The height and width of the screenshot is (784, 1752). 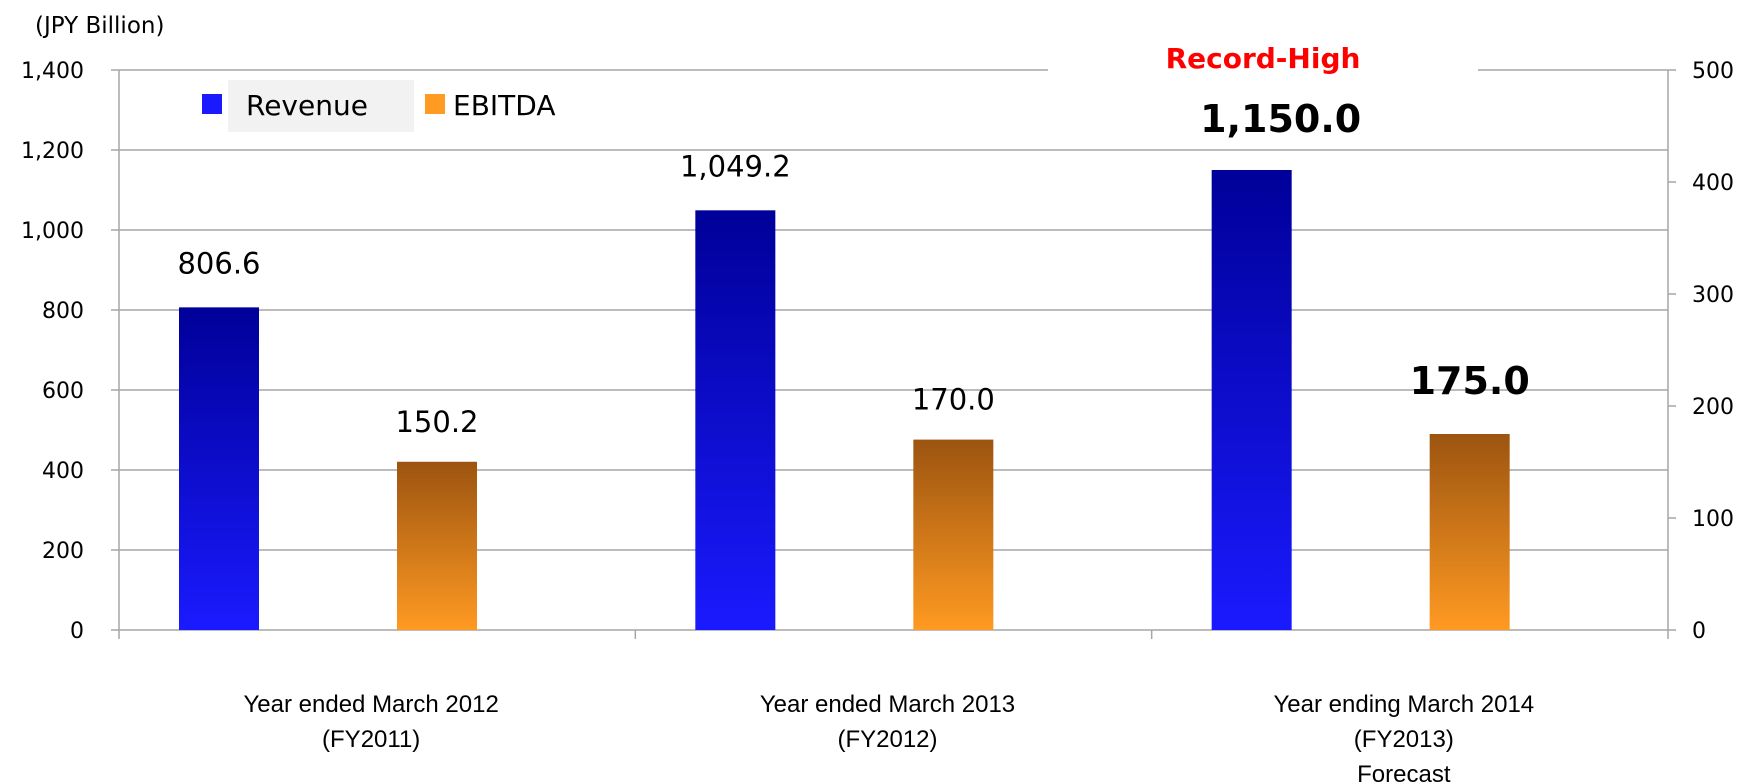 I want to click on data-label-revenue: 1,049.2, so click(x=735, y=166).